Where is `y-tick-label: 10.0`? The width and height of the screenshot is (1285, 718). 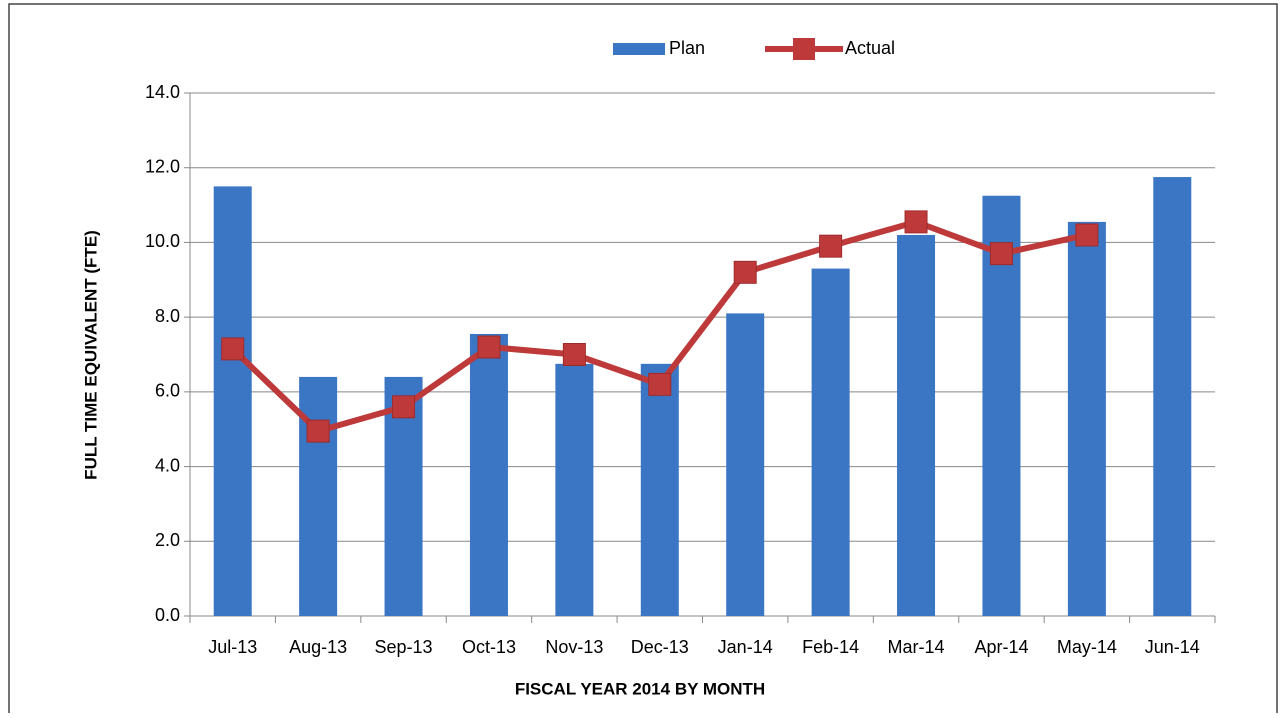 y-tick-label: 10.0 is located at coordinates (162, 241).